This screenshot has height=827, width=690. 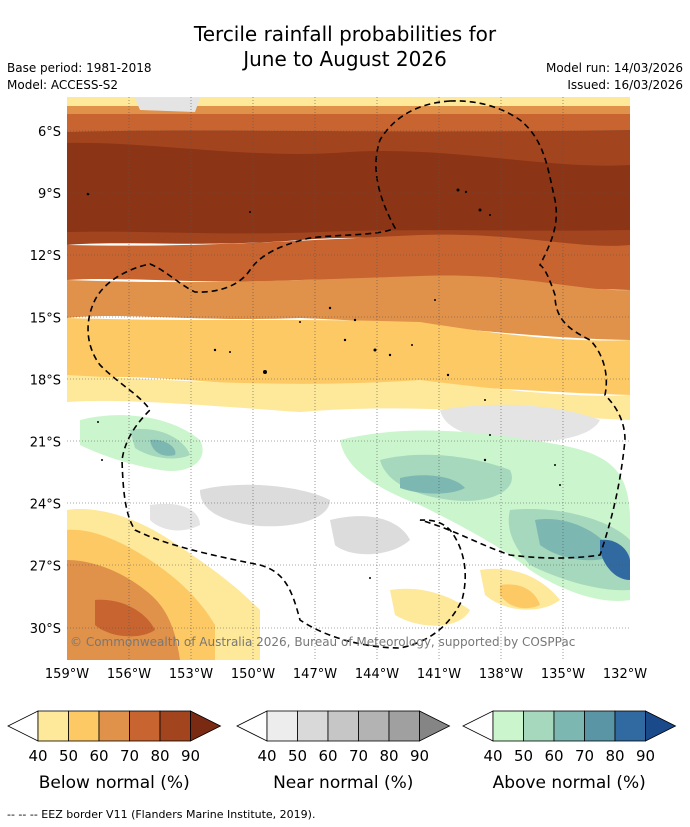 I want to click on band-70-lower, so click(x=348, y=307).